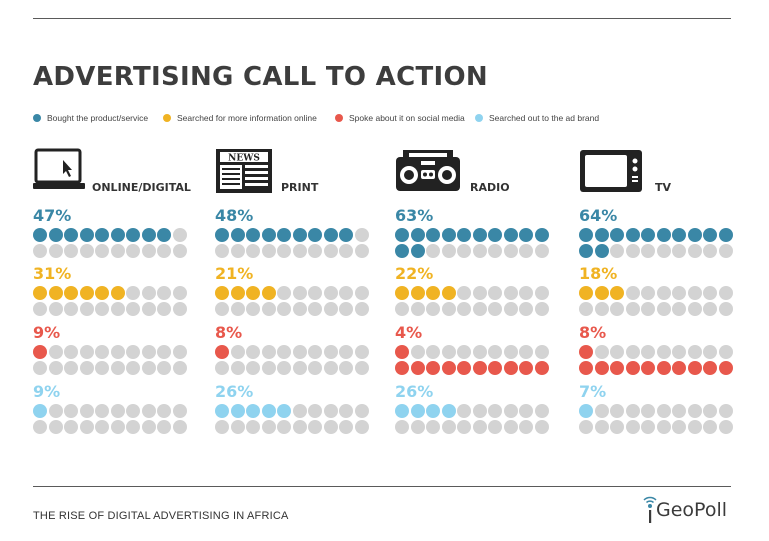 This screenshot has height=541, width=769. What do you see at coordinates (664, 291) in the screenshot?
I see `group-tv: TV 64% 18% 8% 7%` at bounding box center [664, 291].